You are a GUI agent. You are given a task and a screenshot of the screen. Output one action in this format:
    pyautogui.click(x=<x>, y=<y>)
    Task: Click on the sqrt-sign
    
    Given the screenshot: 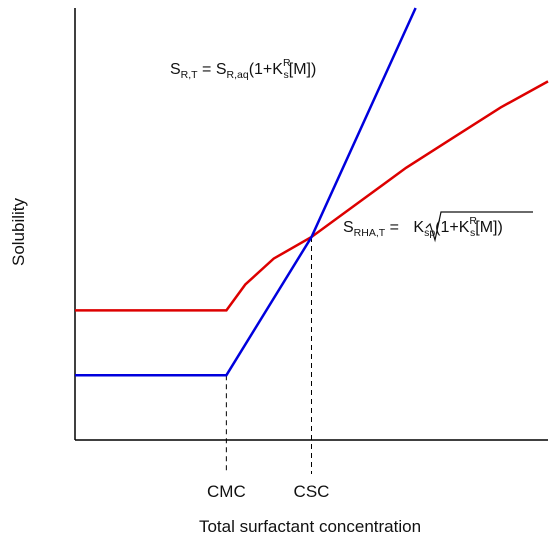 What is the action you would take?
    pyautogui.click(x=479, y=227)
    